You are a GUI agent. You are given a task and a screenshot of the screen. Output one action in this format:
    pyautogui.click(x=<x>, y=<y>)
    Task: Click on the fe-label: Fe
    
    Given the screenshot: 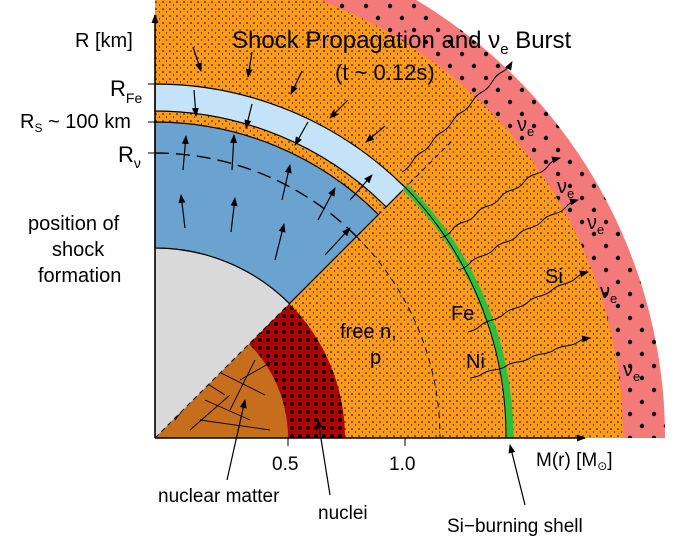 What is the action you would take?
    pyautogui.click(x=462, y=314)
    